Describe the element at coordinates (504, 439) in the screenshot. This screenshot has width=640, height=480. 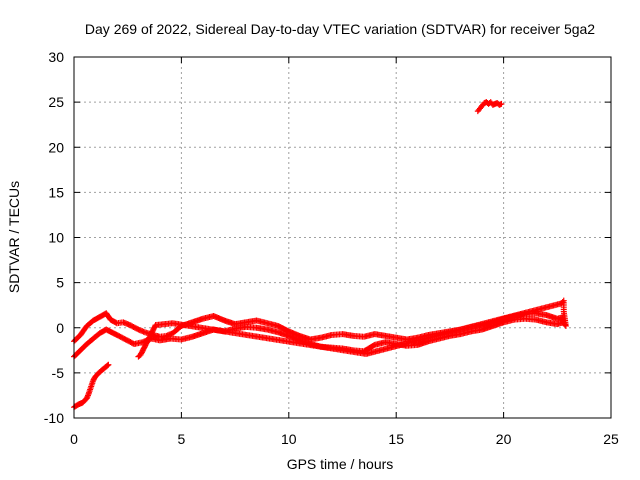
I see `x-tick-label: 20` at that location.